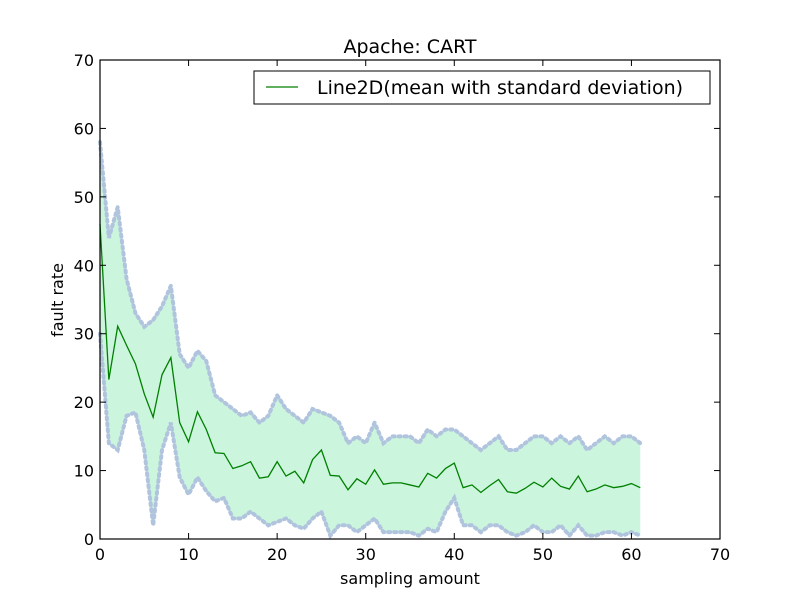 The height and width of the screenshot is (600, 800). Describe the element at coordinates (84, 471) in the screenshot. I see `y-tick-label: 10` at that location.